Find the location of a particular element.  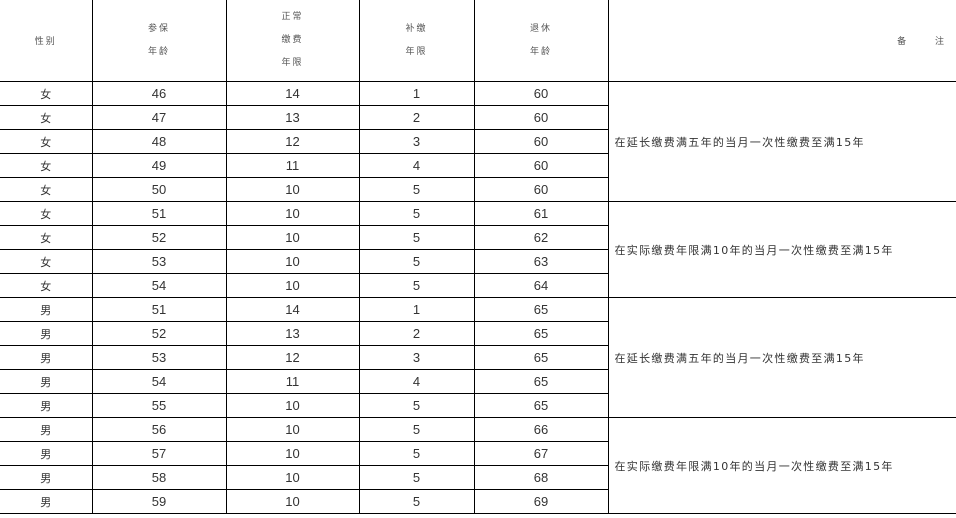

cell-join-age: 48 is located at coordinates (159, 141).